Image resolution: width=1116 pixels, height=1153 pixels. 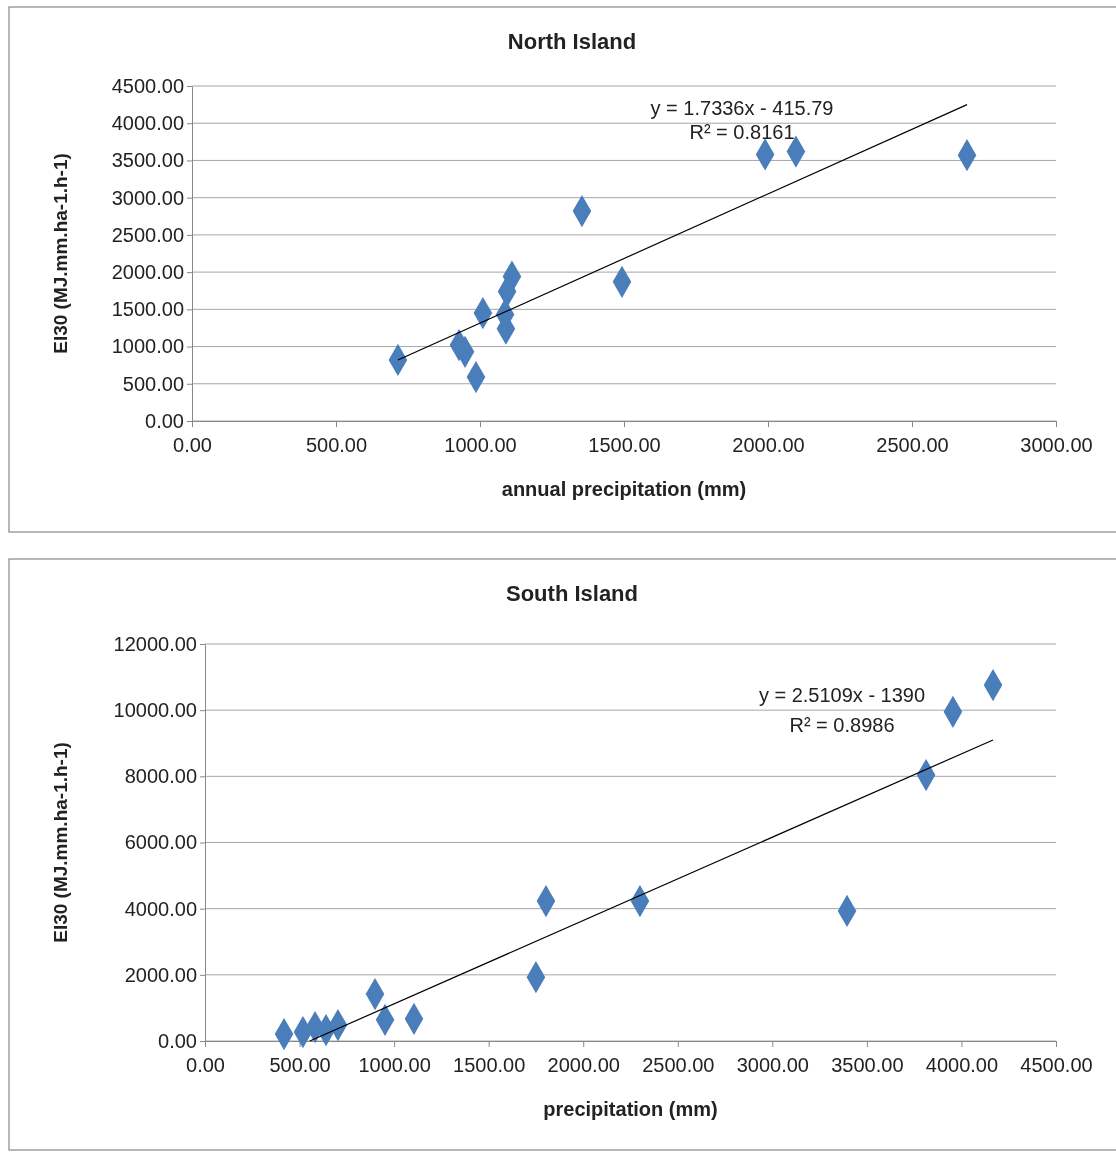 What do you see at coordinates (867, 1065) in the screenshot?
I see `x-tick-label: 3500.00` at bounding box center [867, 1065].